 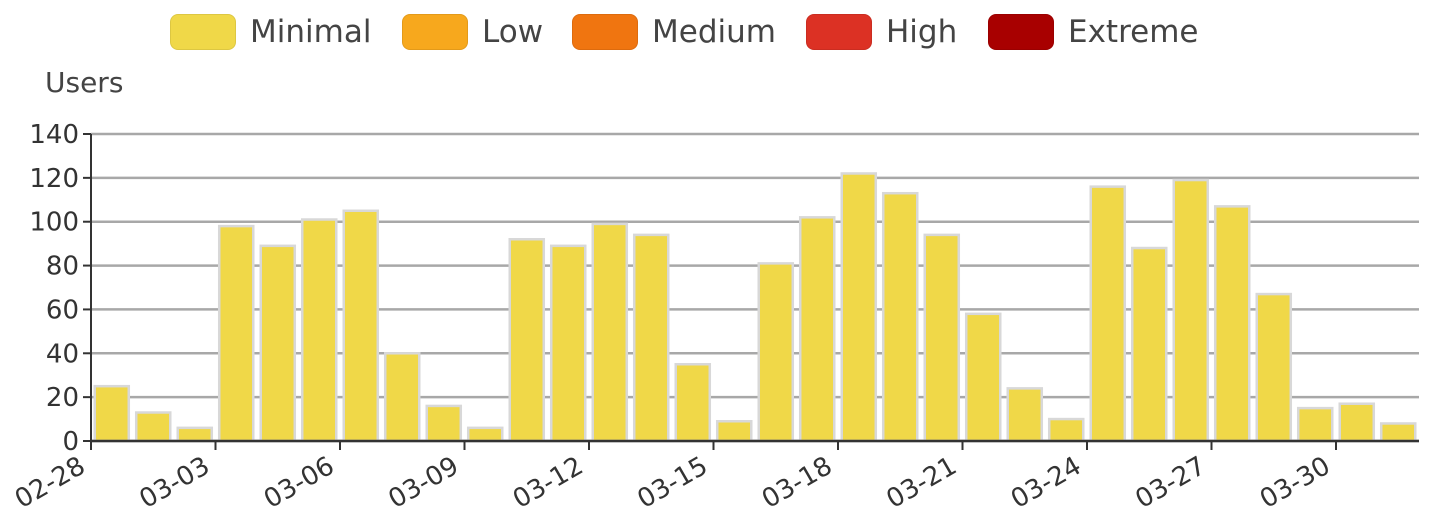 I want to click on legend-item-high: High, so click(x=881, y=32).